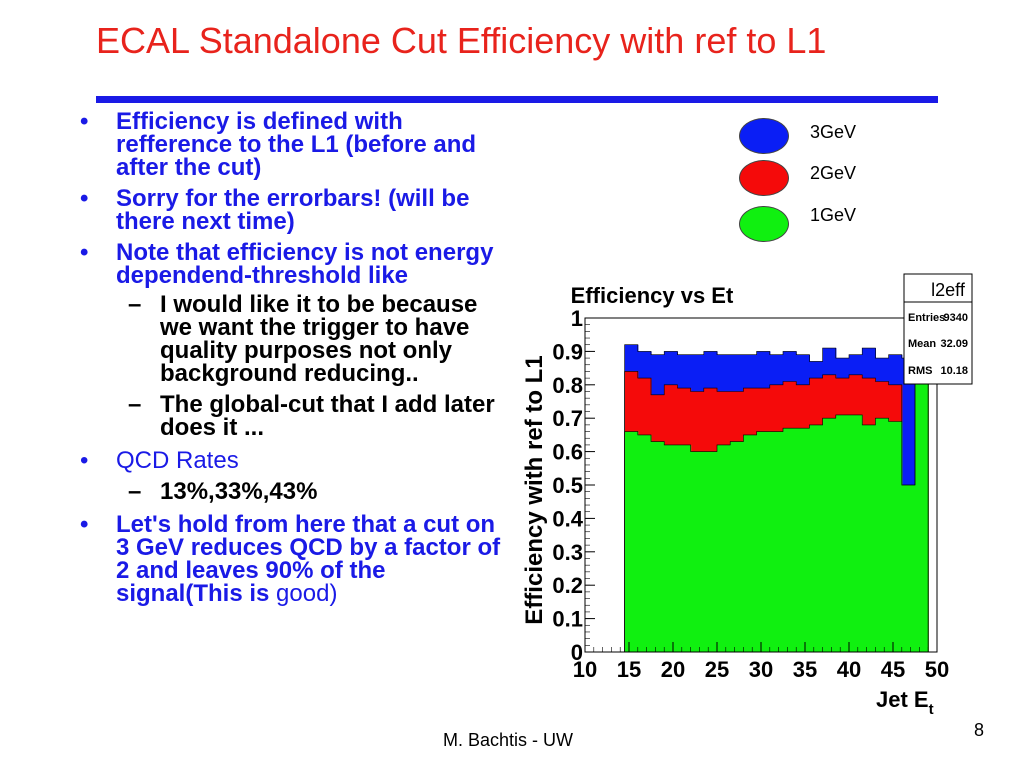 This screenshot has height=767, width=1023. I want to click on y-tick-label: 0.6, so click(567, 452).